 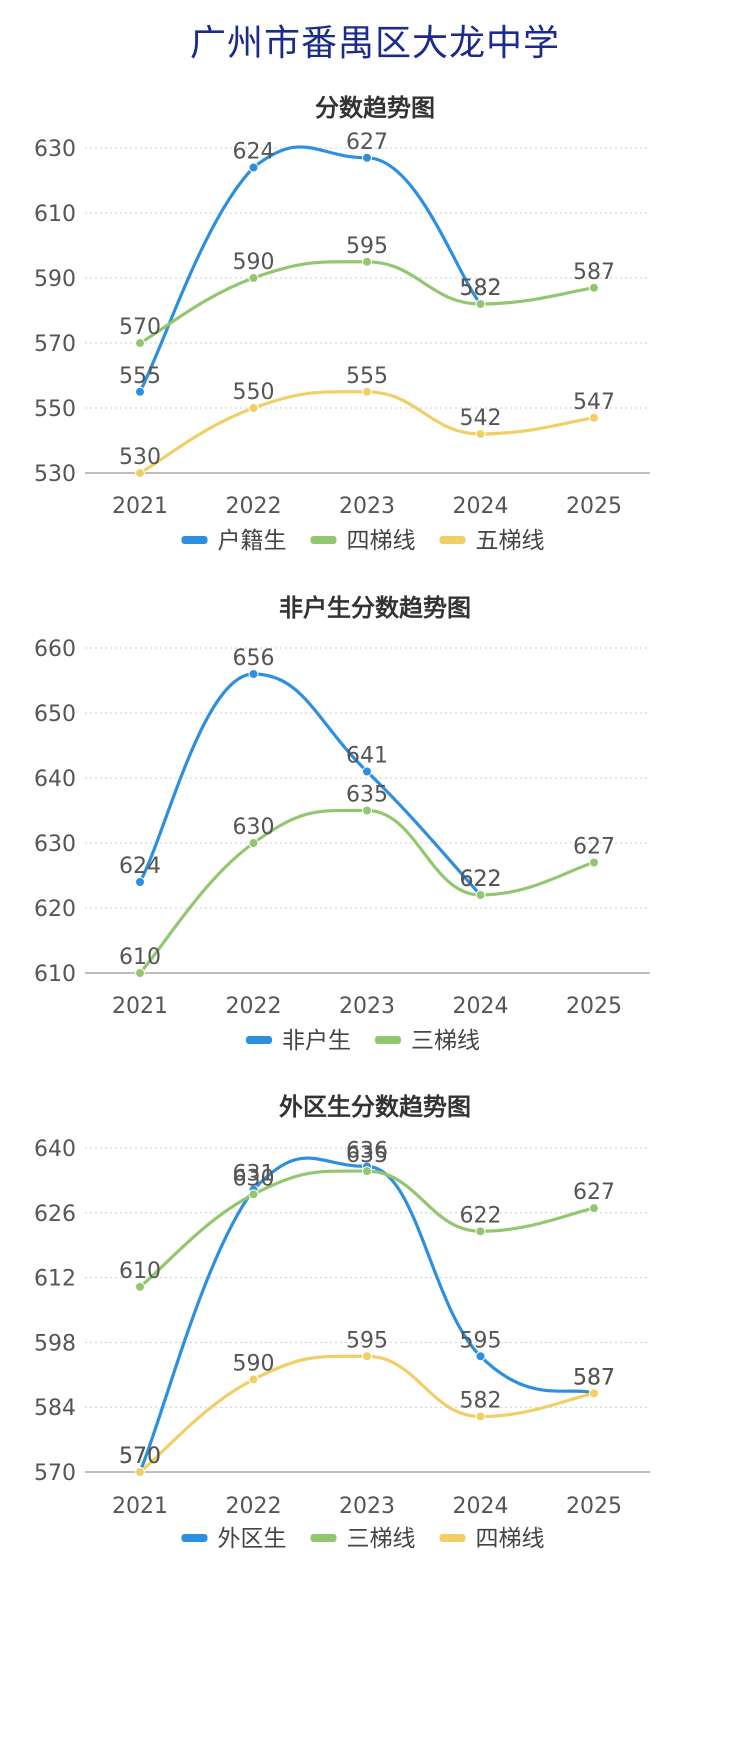 I want to click on legend-label: 五梯线, so click(x=510, y=541).